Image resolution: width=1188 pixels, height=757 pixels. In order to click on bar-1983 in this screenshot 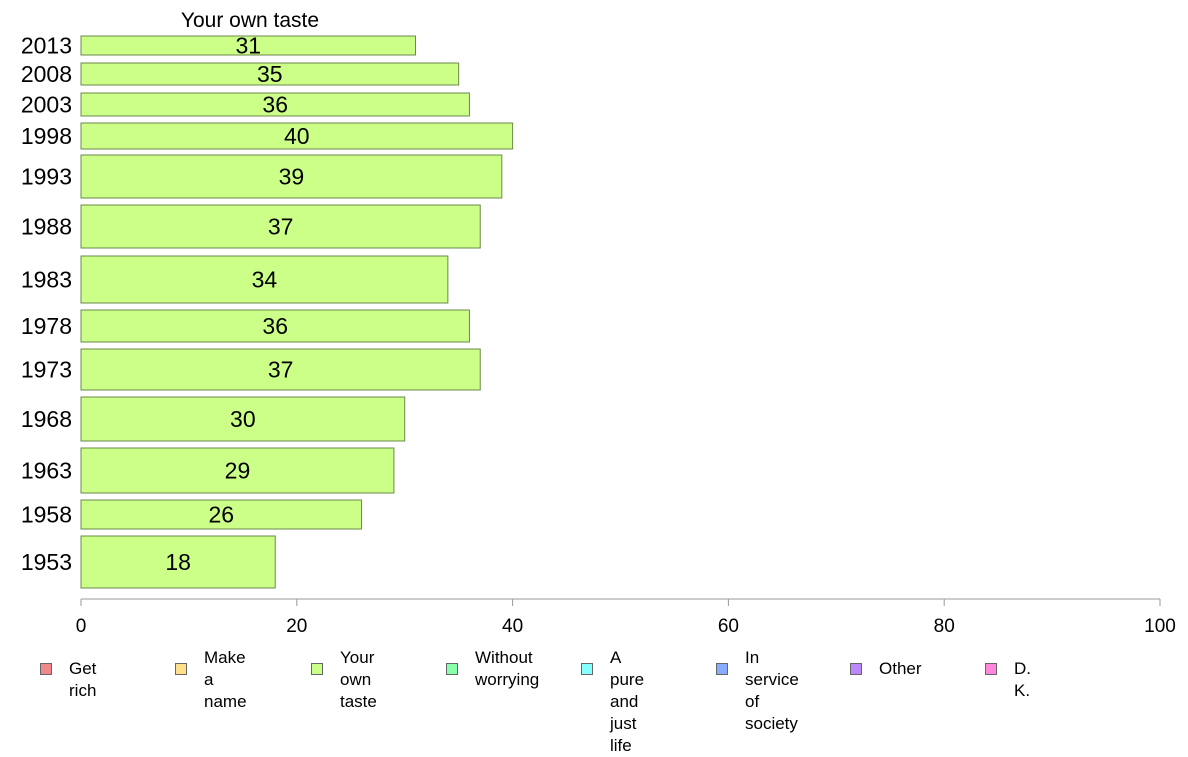, I will do `click(264, 279)`.